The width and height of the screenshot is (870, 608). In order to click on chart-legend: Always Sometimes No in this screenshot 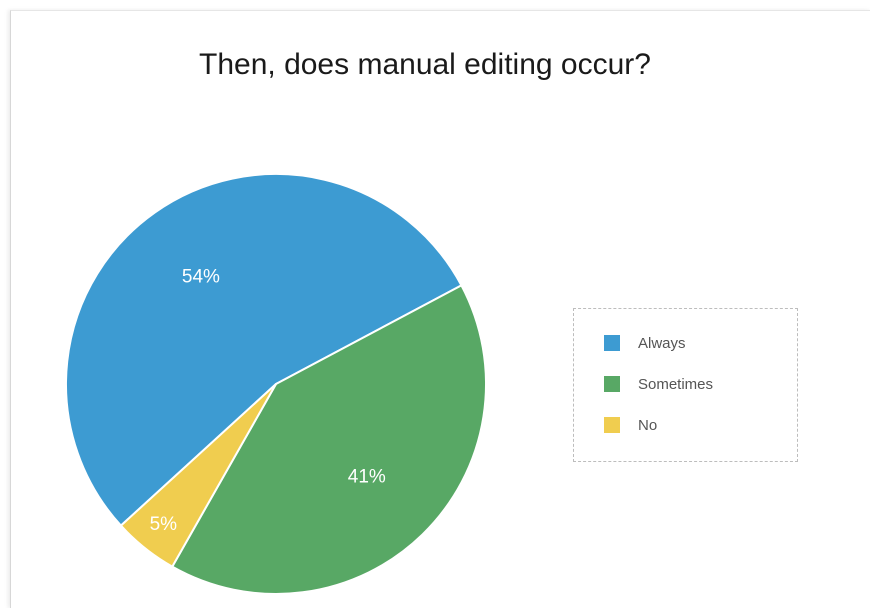, I will do `click(685, 385)`.